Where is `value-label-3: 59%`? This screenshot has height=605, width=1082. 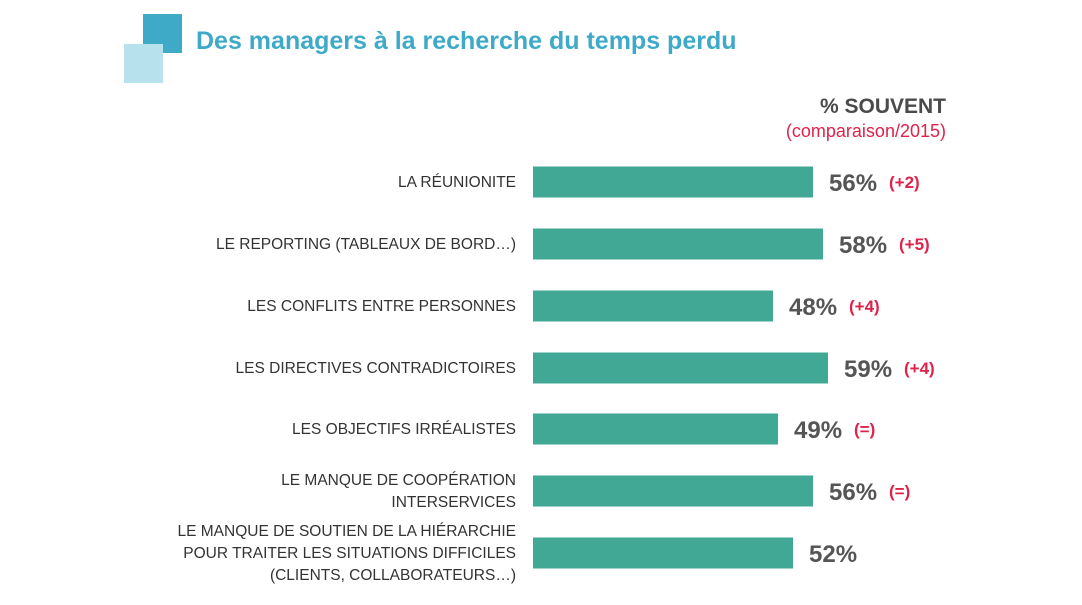
value-label-3: 59% is located at coordinates (868, 369).